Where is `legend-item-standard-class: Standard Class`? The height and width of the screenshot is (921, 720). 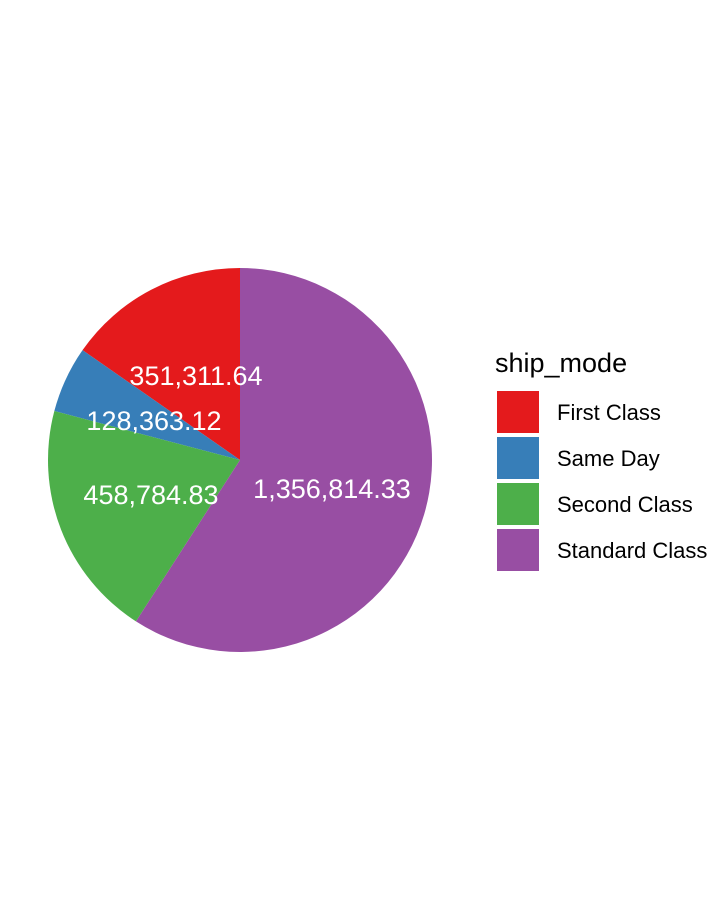
legend-item-standard-class: Standard Class is located at coordinates (602, 550).